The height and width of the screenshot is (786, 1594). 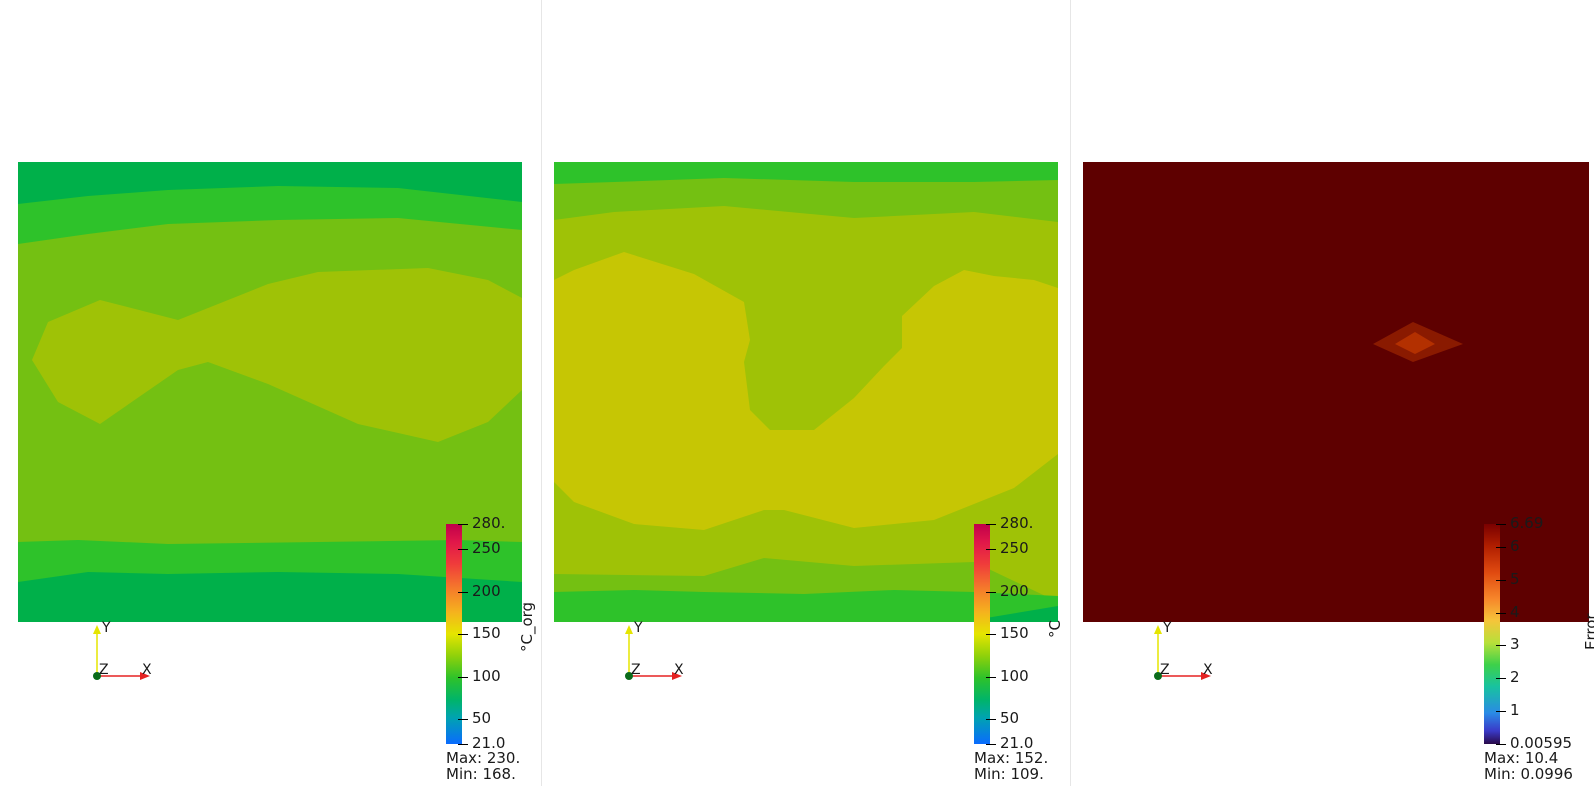 What do you see at coordinates (1521, 758) in the screenshot?
I see `max-value: Max: 10.4` at bounding box center [1521, 758].